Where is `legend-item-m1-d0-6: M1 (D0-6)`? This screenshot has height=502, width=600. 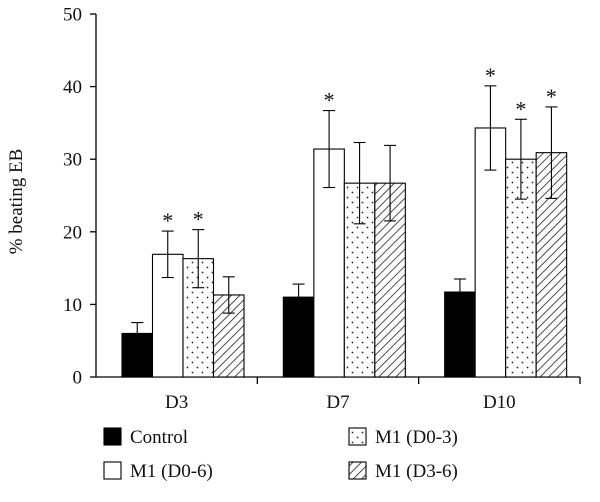
legend-item-m1-d0-6: M1 (D0-6) is located at coordinates (158, 471).